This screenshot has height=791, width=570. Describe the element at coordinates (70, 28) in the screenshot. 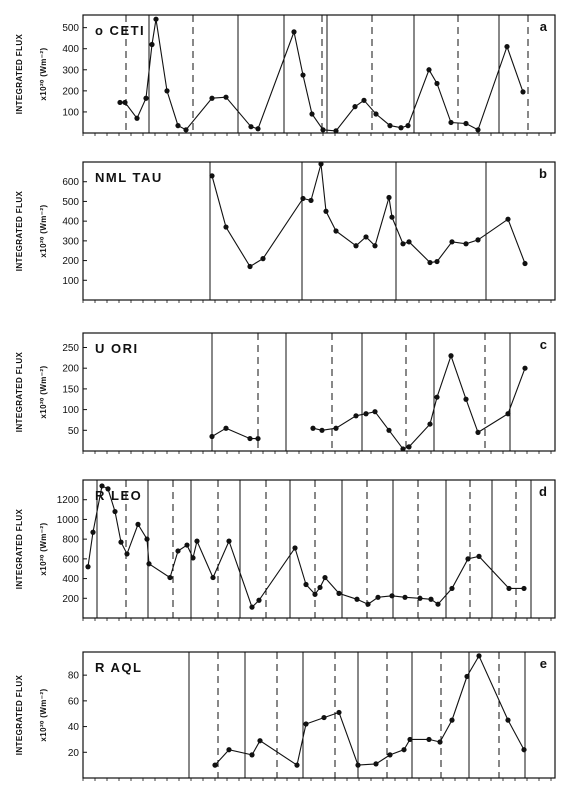

I see `y-tick-label: 500` at that location.